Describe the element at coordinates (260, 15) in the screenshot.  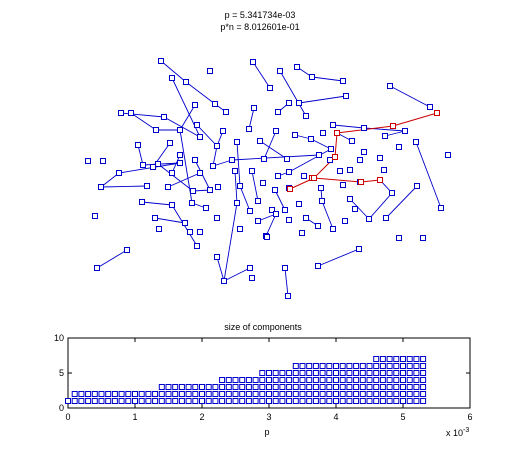
I see `graph-title-line1: p = 5.341734e-03` at that location.